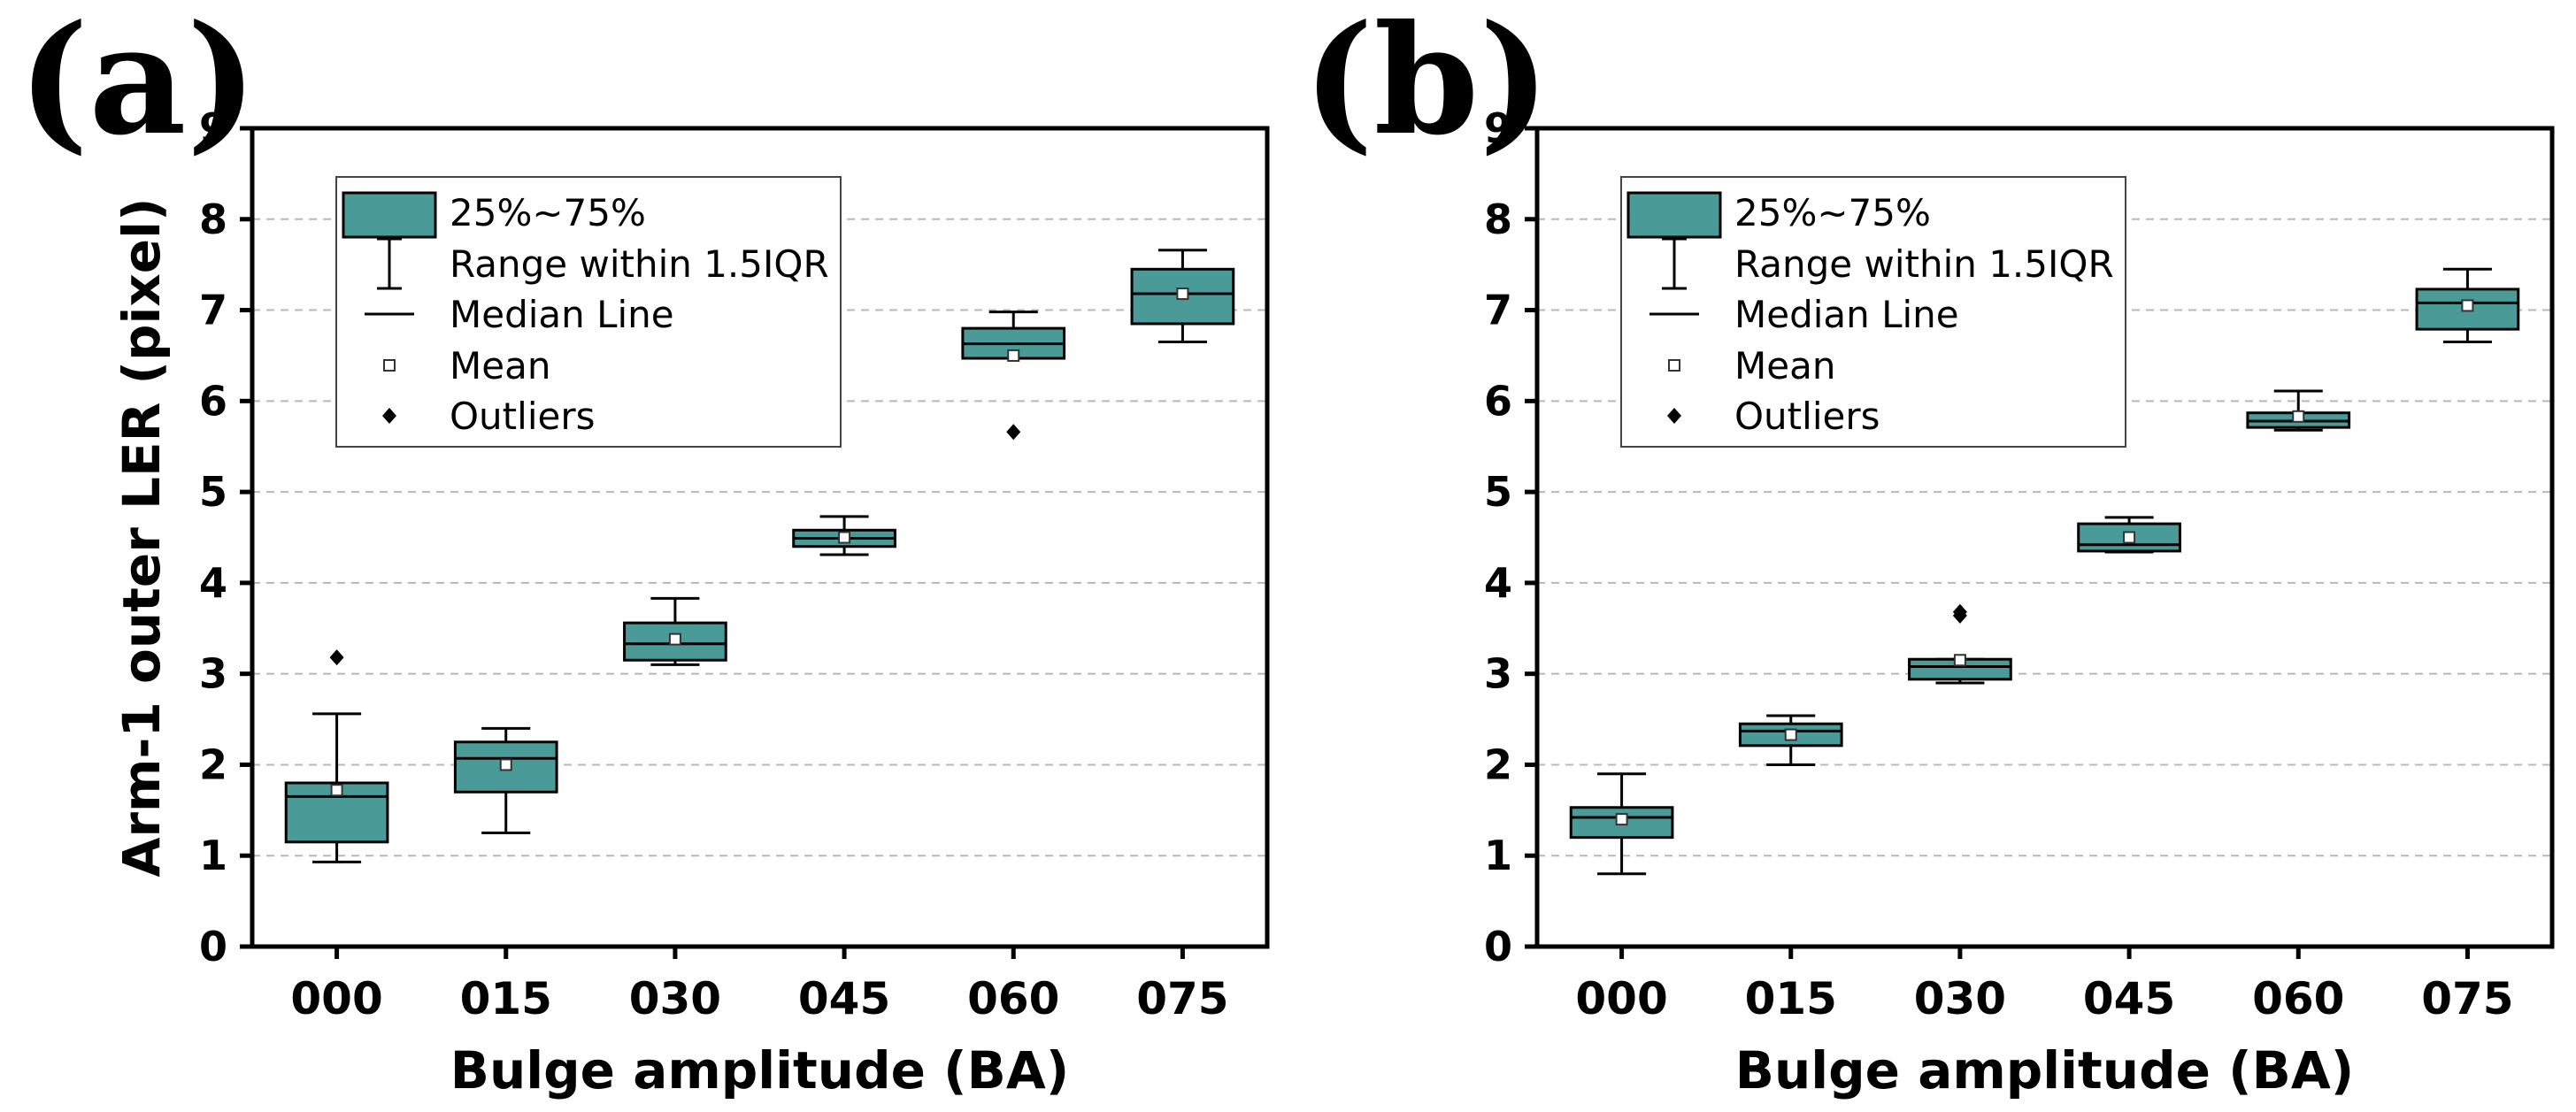  What do you see at coordinates (138, 85) in the screenshot?
I see `panel-label: (a)` at bounding box center [138, 85].